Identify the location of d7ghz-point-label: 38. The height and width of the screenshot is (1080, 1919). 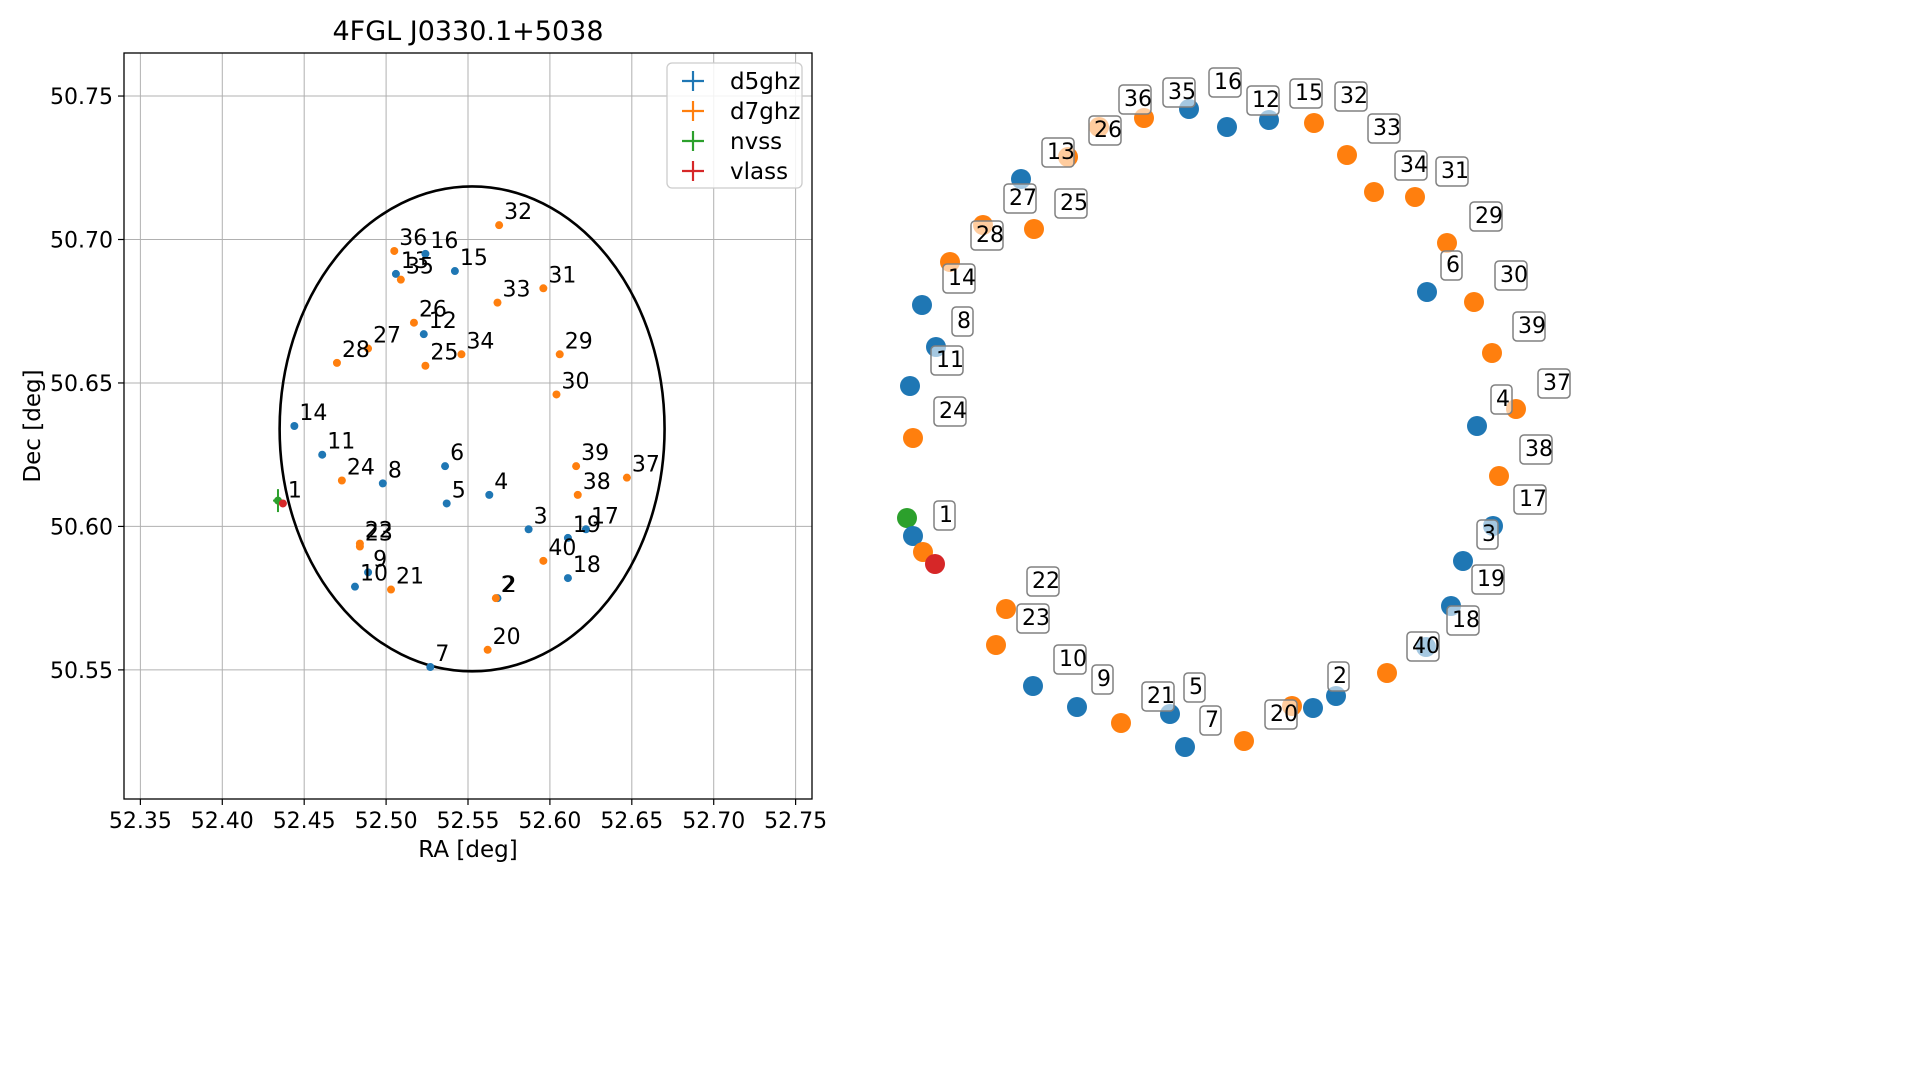
(597, 482).